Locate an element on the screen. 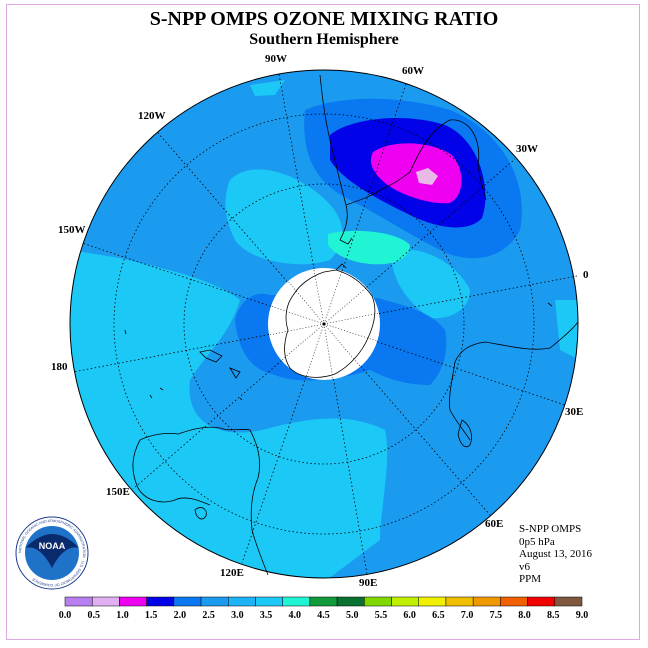 The image size is (648, 648). lon-label-120e: 120E is located at coordinates (232, 573).